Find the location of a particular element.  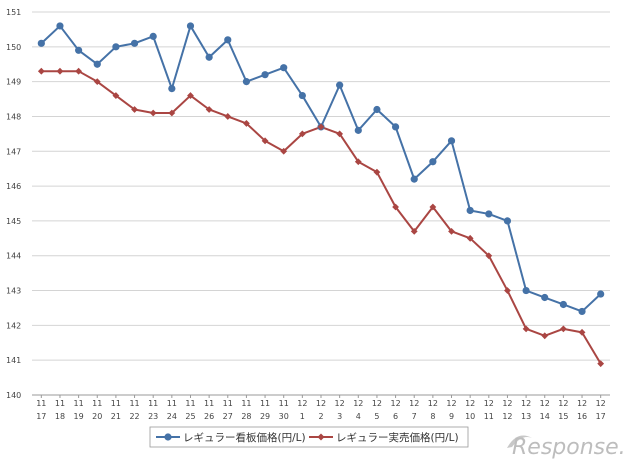

x-tick-label-day: 4 is located at coordinates (358, 416).